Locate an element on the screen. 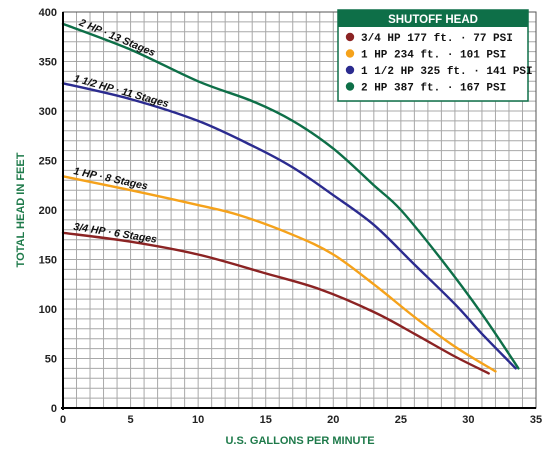 This screenshot has width=552, height=452. legend-header-bg is located at coordinates (433, 18).